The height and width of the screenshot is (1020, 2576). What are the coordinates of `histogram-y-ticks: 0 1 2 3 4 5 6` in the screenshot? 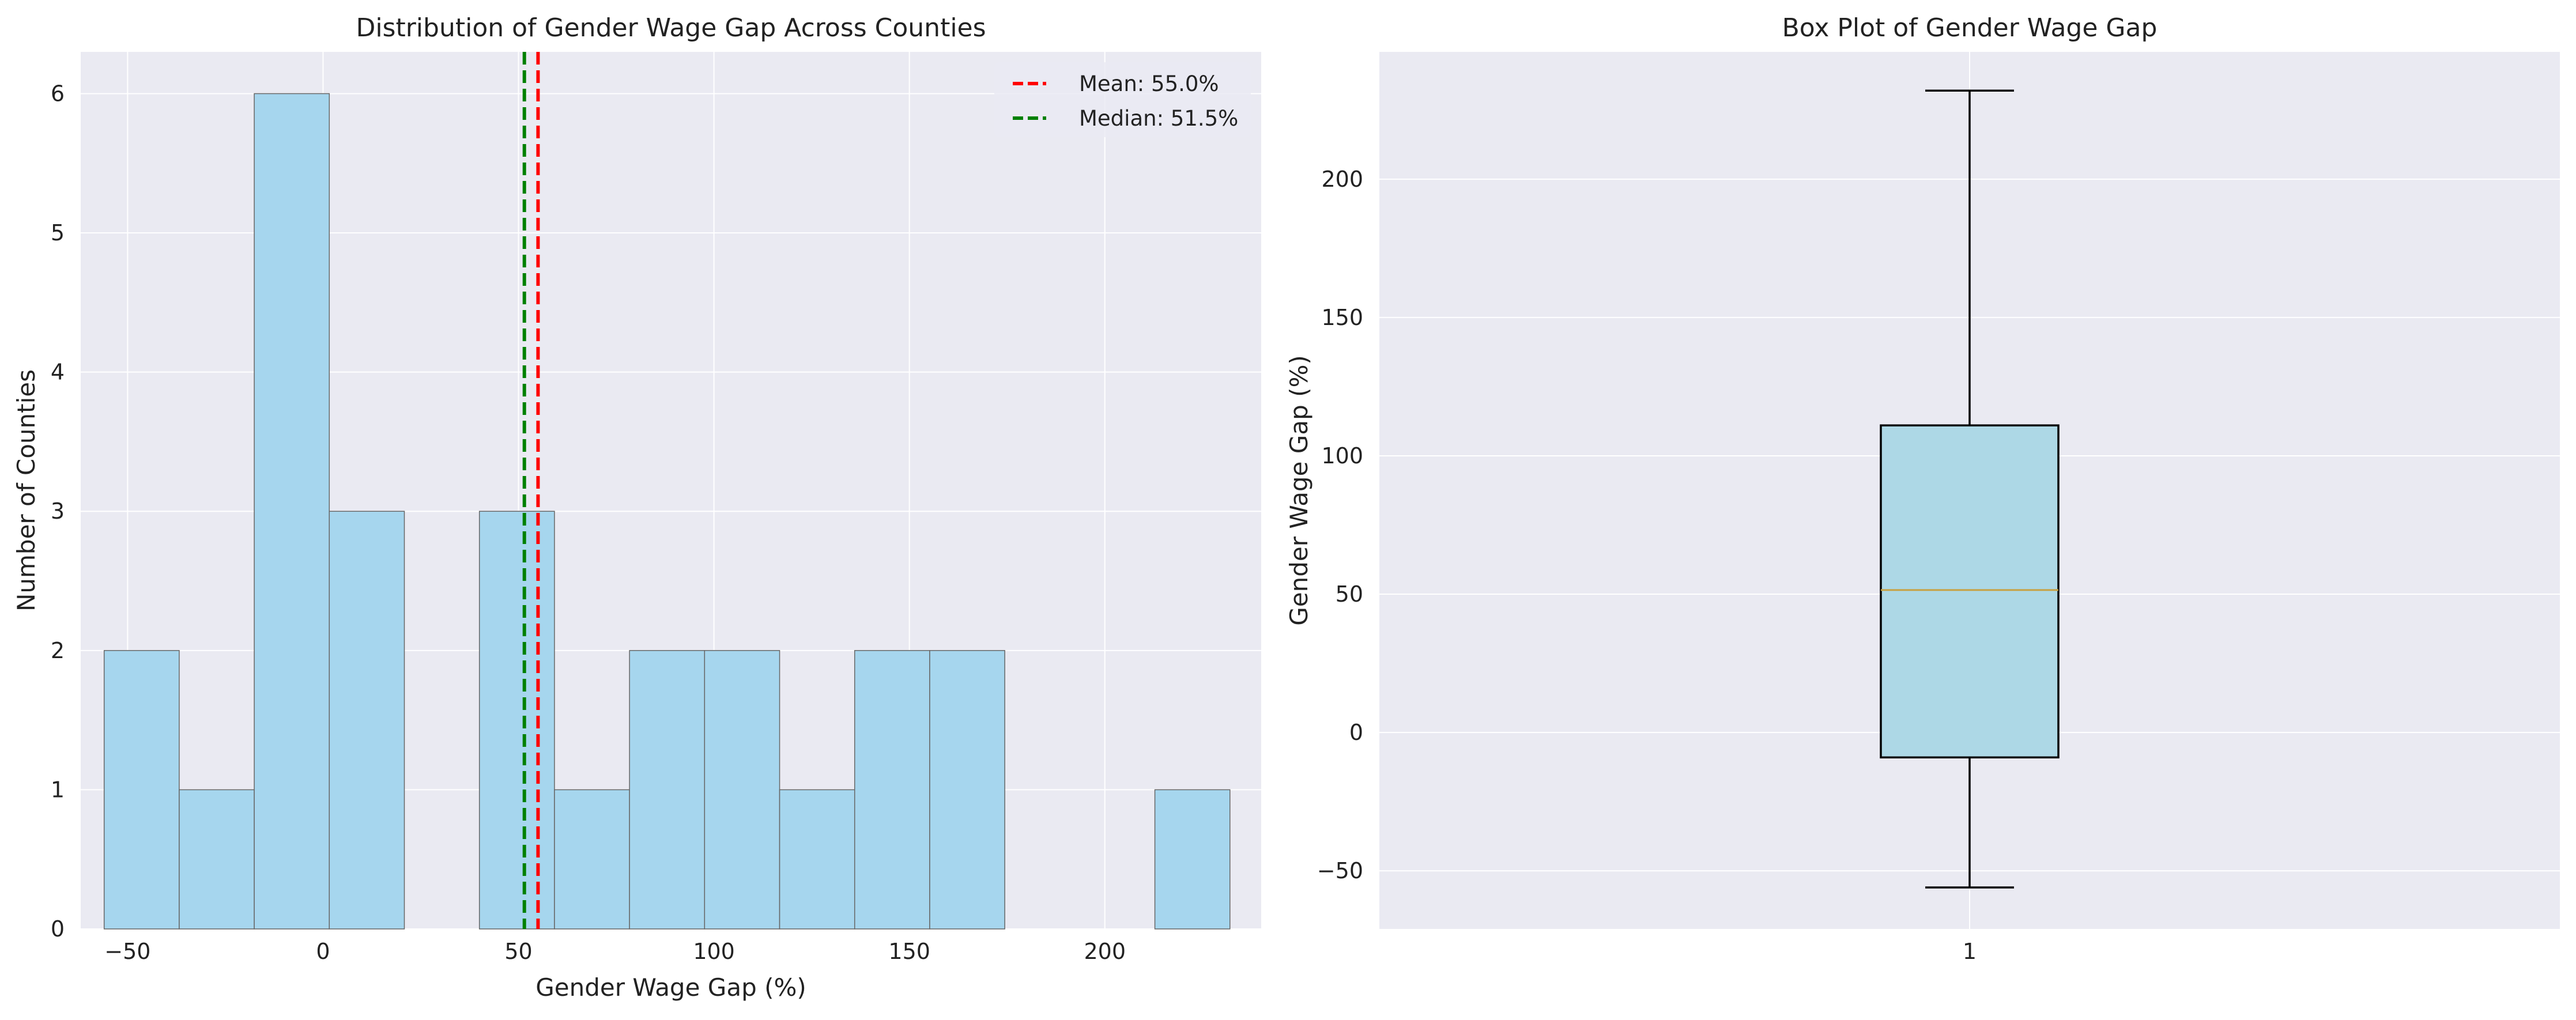 It's located at (58, 511).